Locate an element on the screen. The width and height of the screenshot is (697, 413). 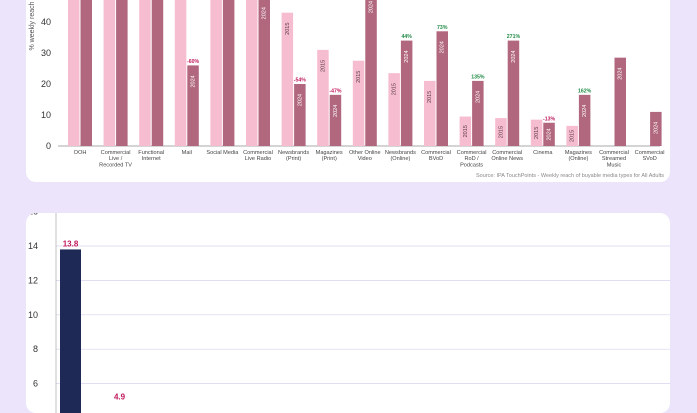
x-tick-label: Commercial Live / Recorded TV is located at coordinates (115, 159).